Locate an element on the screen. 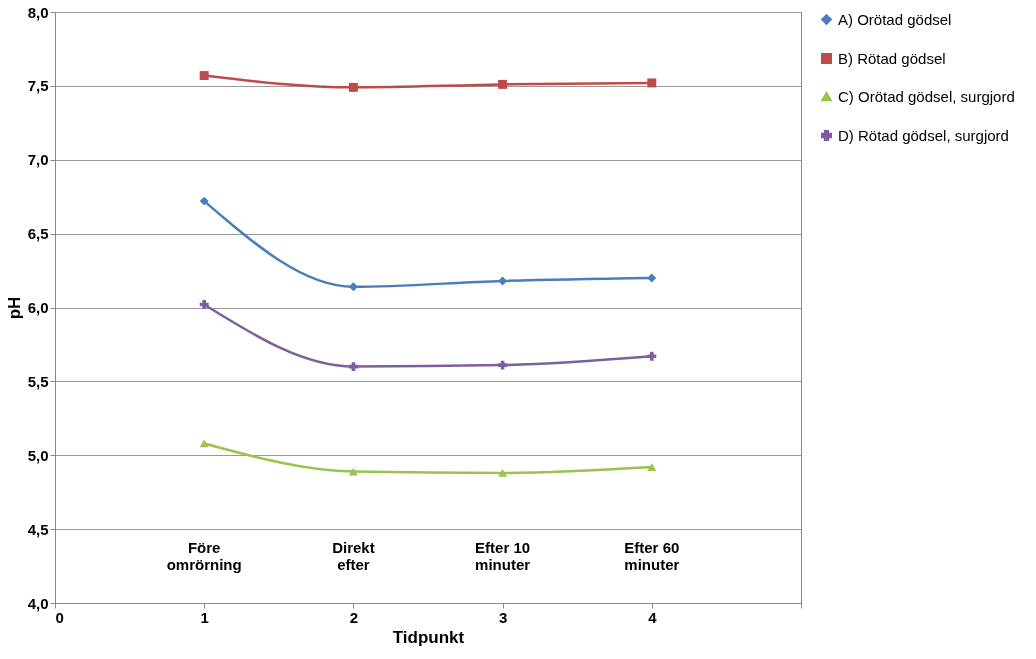 This screenshot has width=1036, height=659. y-tick-label: 5,0 is located at coordinates (38, 455).